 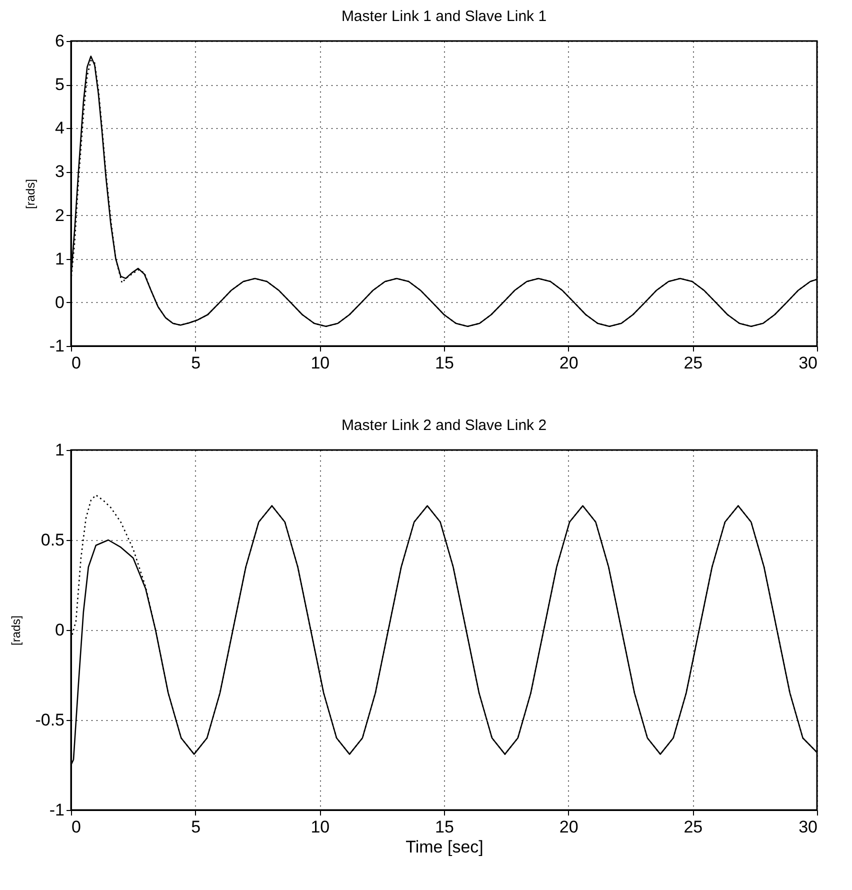 What do you see at coordinates (445, 847) in the screenshot?
I see `x-axis-title: Time [sec]` at bounding box center [445, 847].